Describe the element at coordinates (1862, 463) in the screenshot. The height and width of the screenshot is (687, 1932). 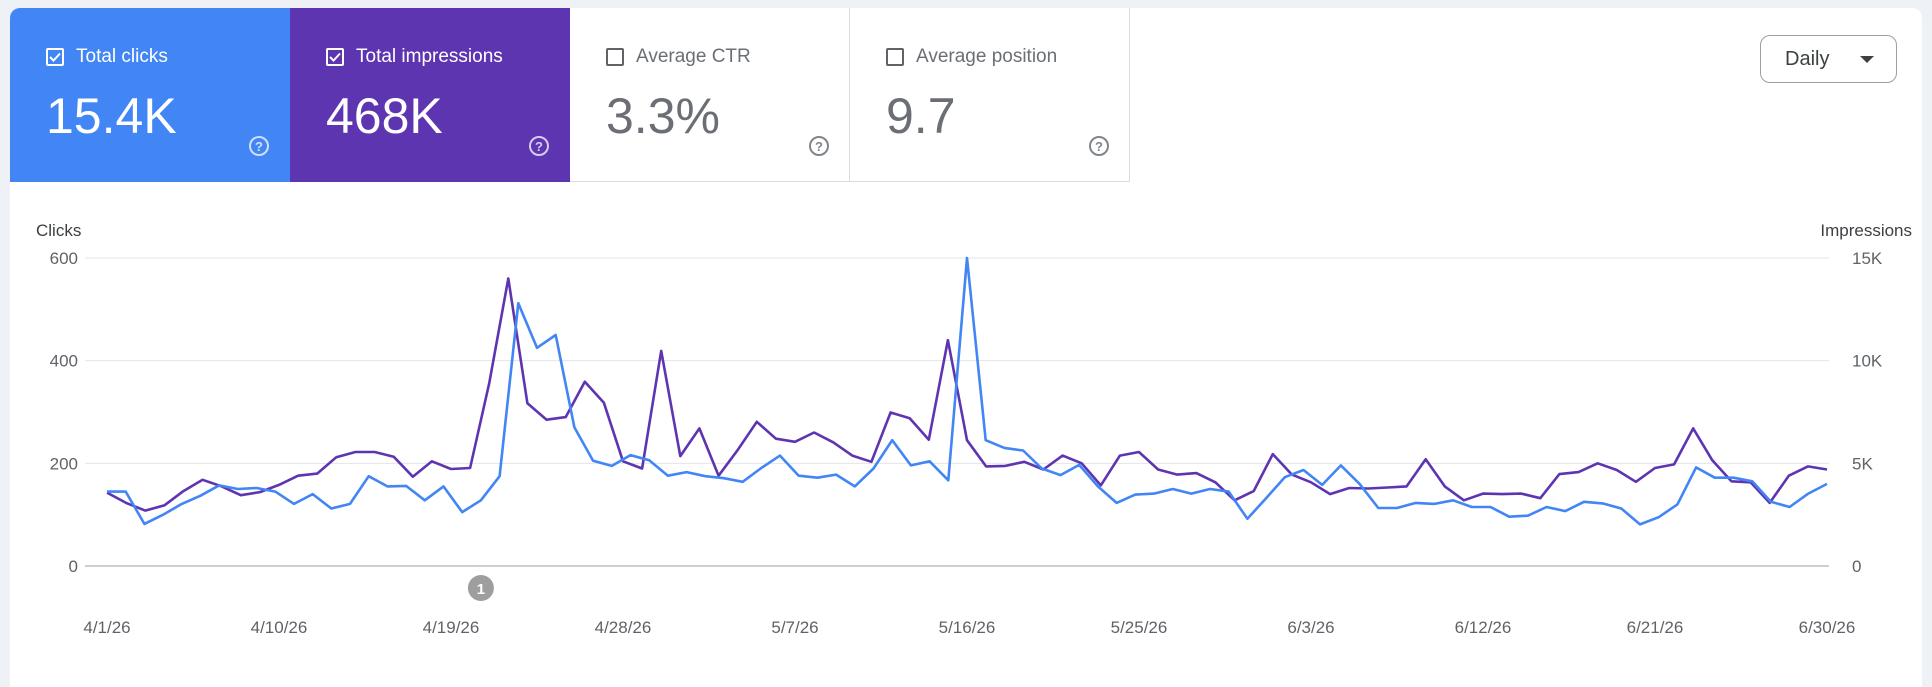
I see `y-right-tick-label: 5K` at that location.